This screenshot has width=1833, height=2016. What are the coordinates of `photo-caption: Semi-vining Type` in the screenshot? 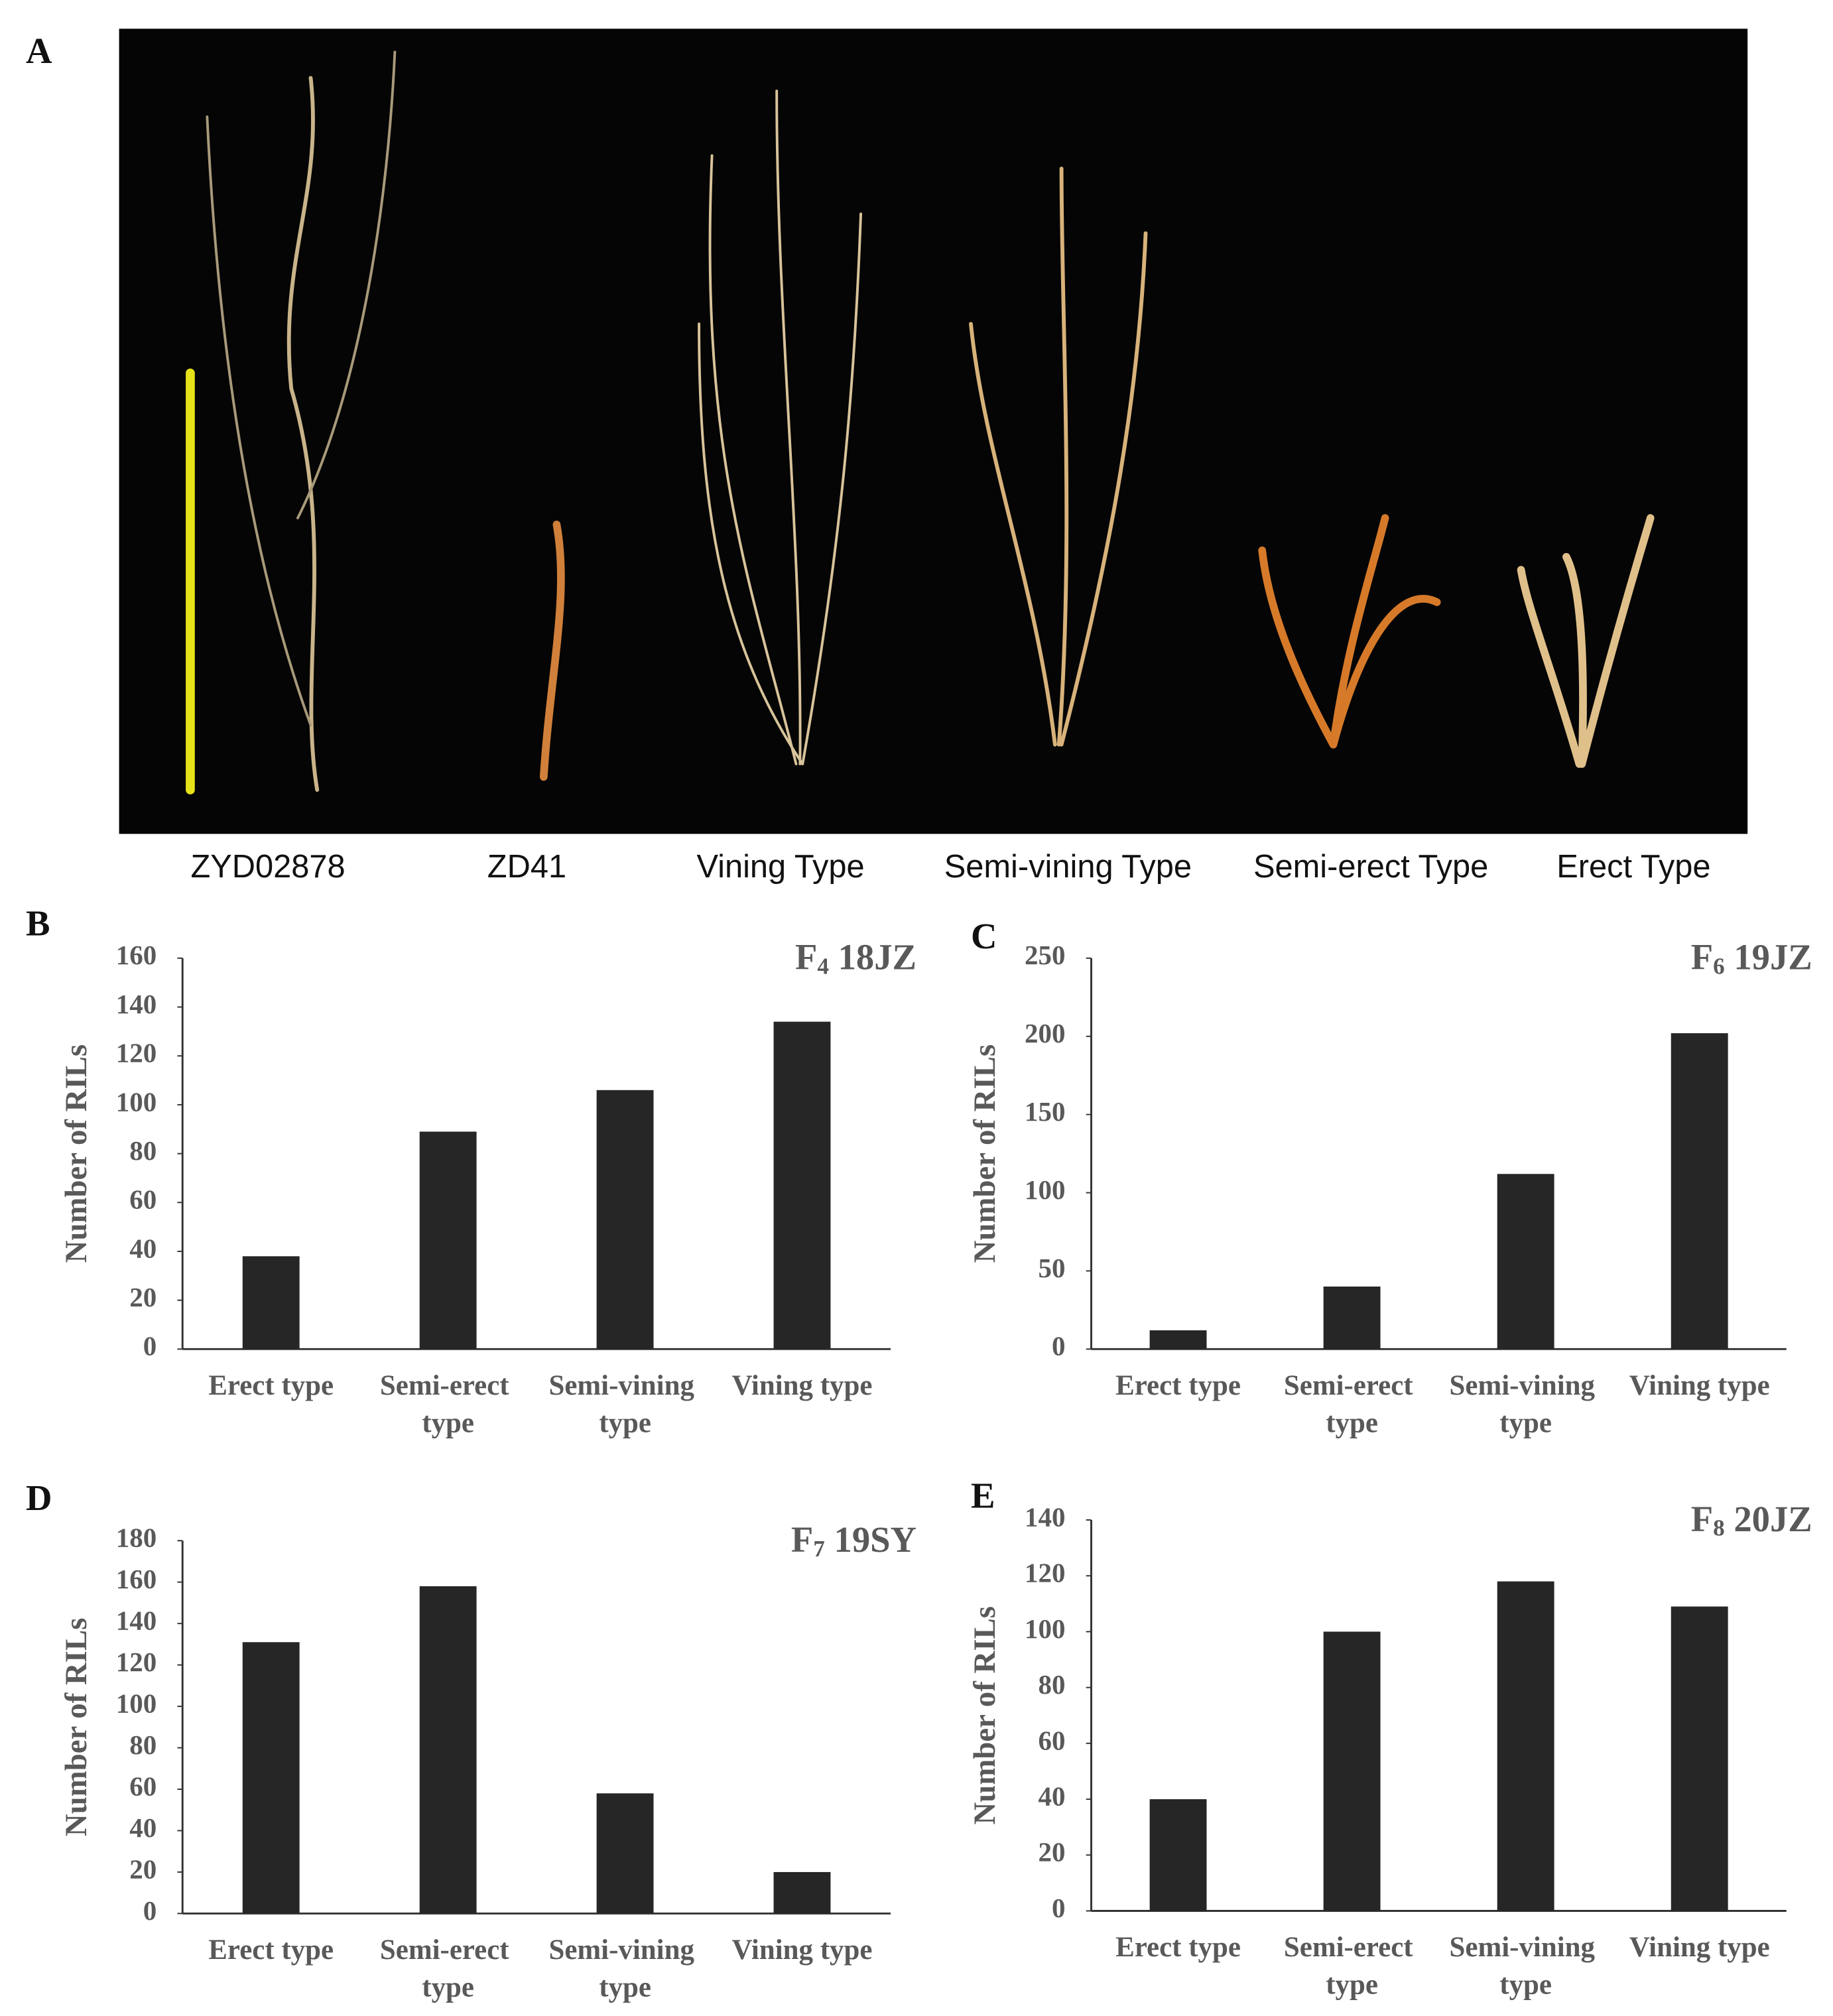 It's located at (1068, 867).